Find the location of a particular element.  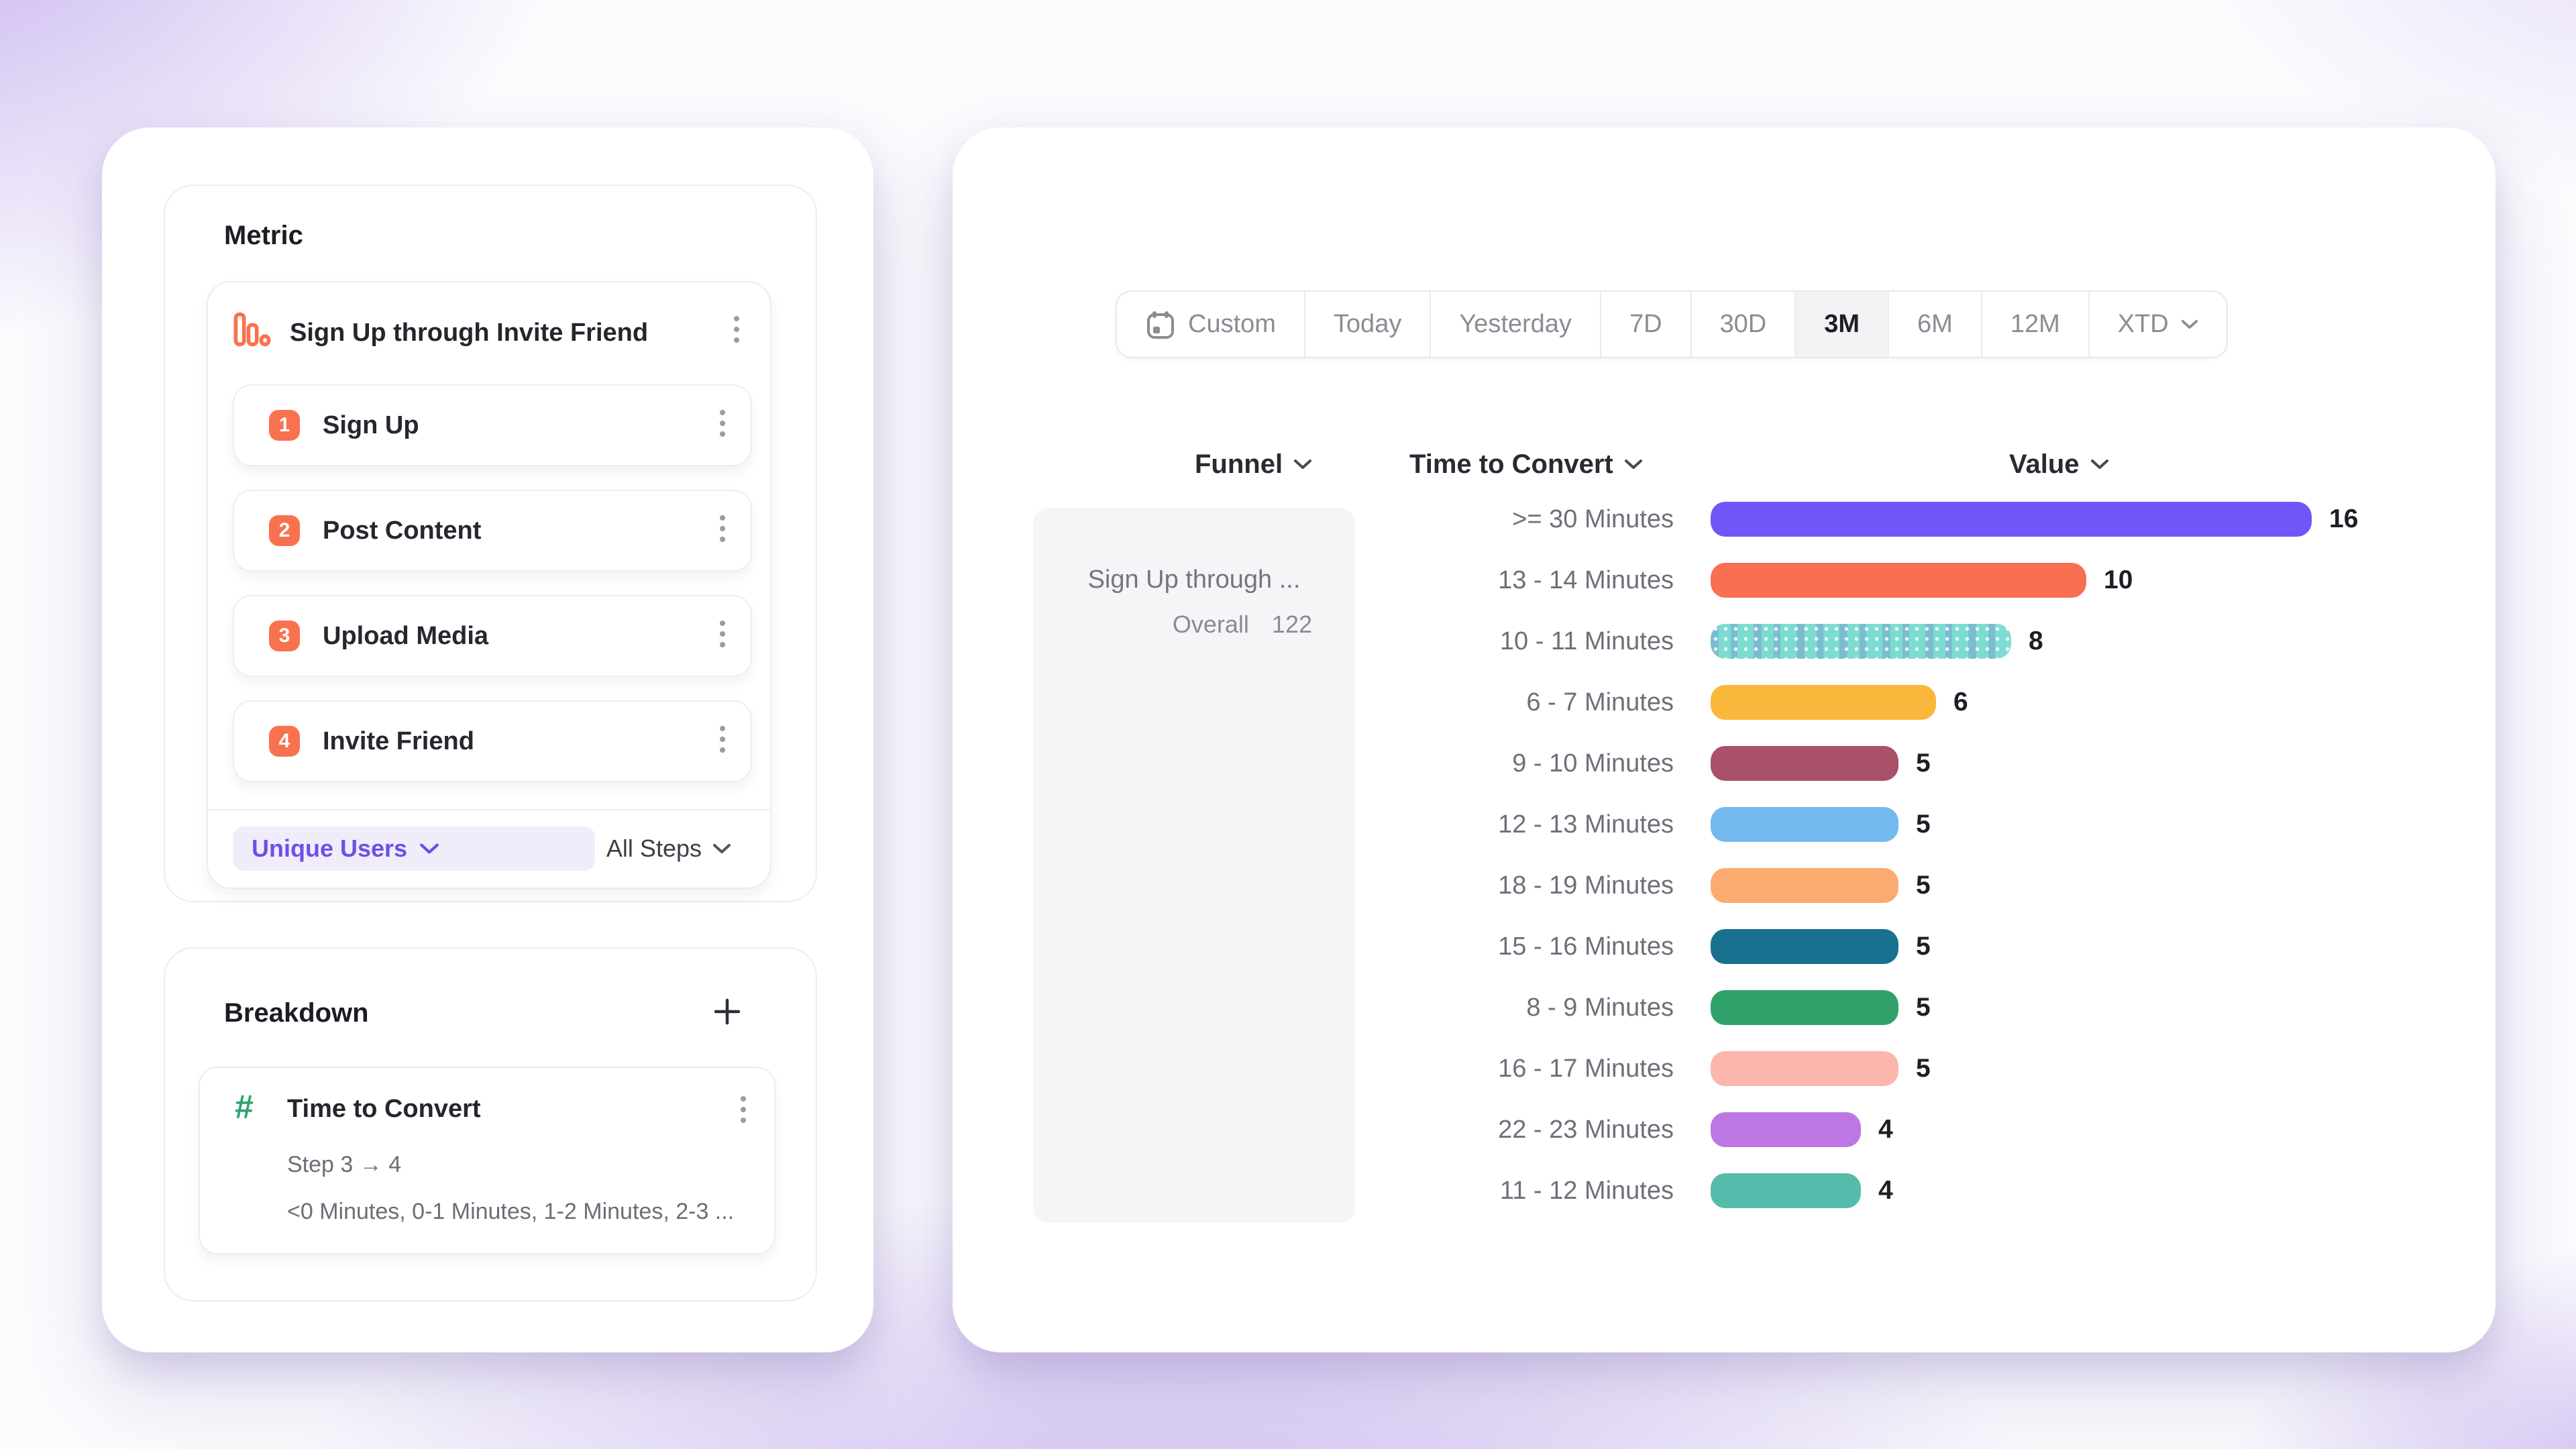

time-range-selector: Custom Today Yesterday 7D 30D 3M 6M 12M XTD is located at coordinates (1672, 324).